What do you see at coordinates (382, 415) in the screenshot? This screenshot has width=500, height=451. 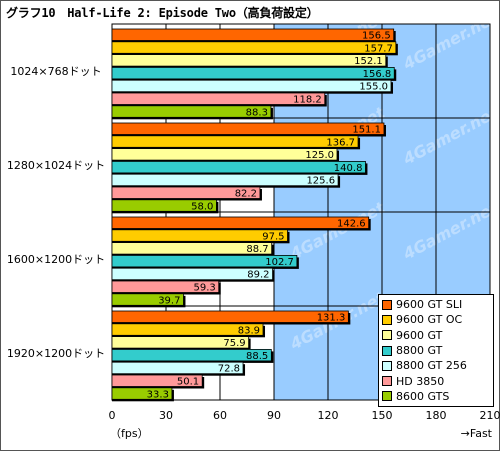 I see `x-tick-label: 150` at bounding box center [382, 415].